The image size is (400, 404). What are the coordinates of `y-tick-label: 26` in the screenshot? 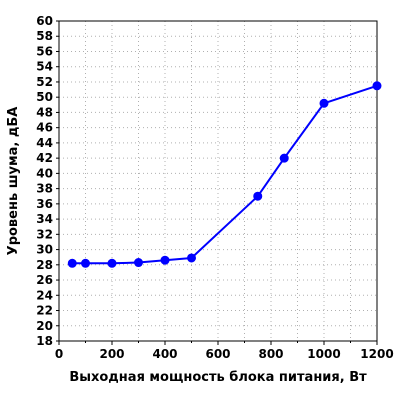 It's located at (44, 280).